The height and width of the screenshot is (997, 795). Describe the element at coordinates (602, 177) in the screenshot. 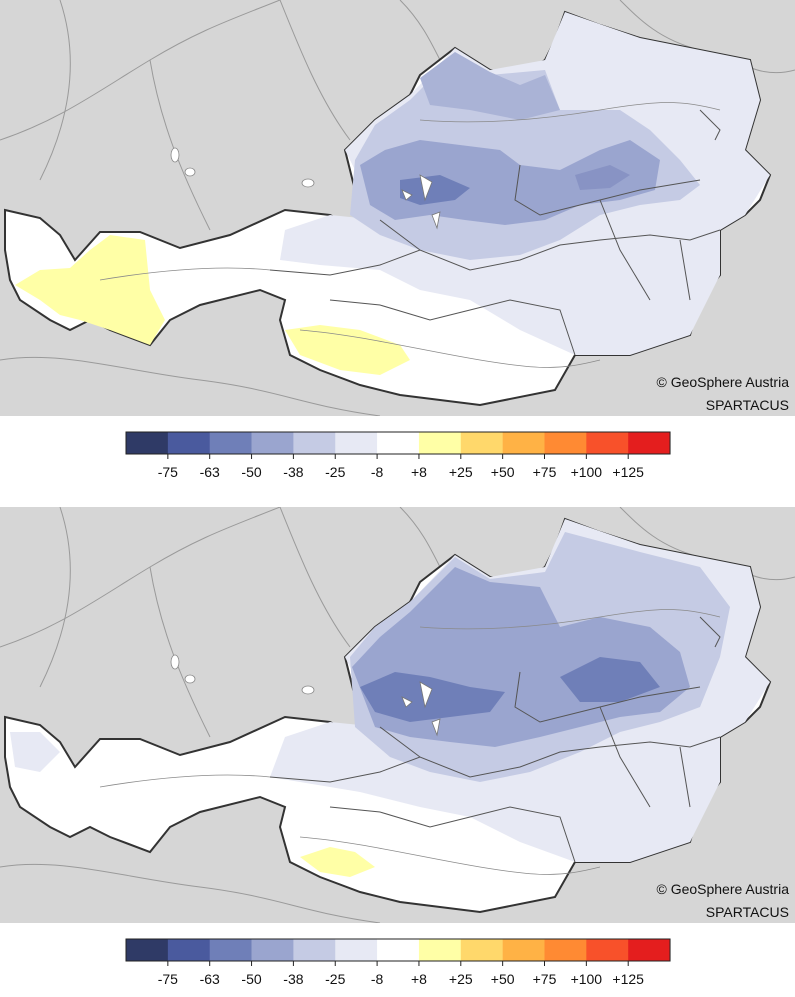

I see `upper-anomaly-core2` at that location.